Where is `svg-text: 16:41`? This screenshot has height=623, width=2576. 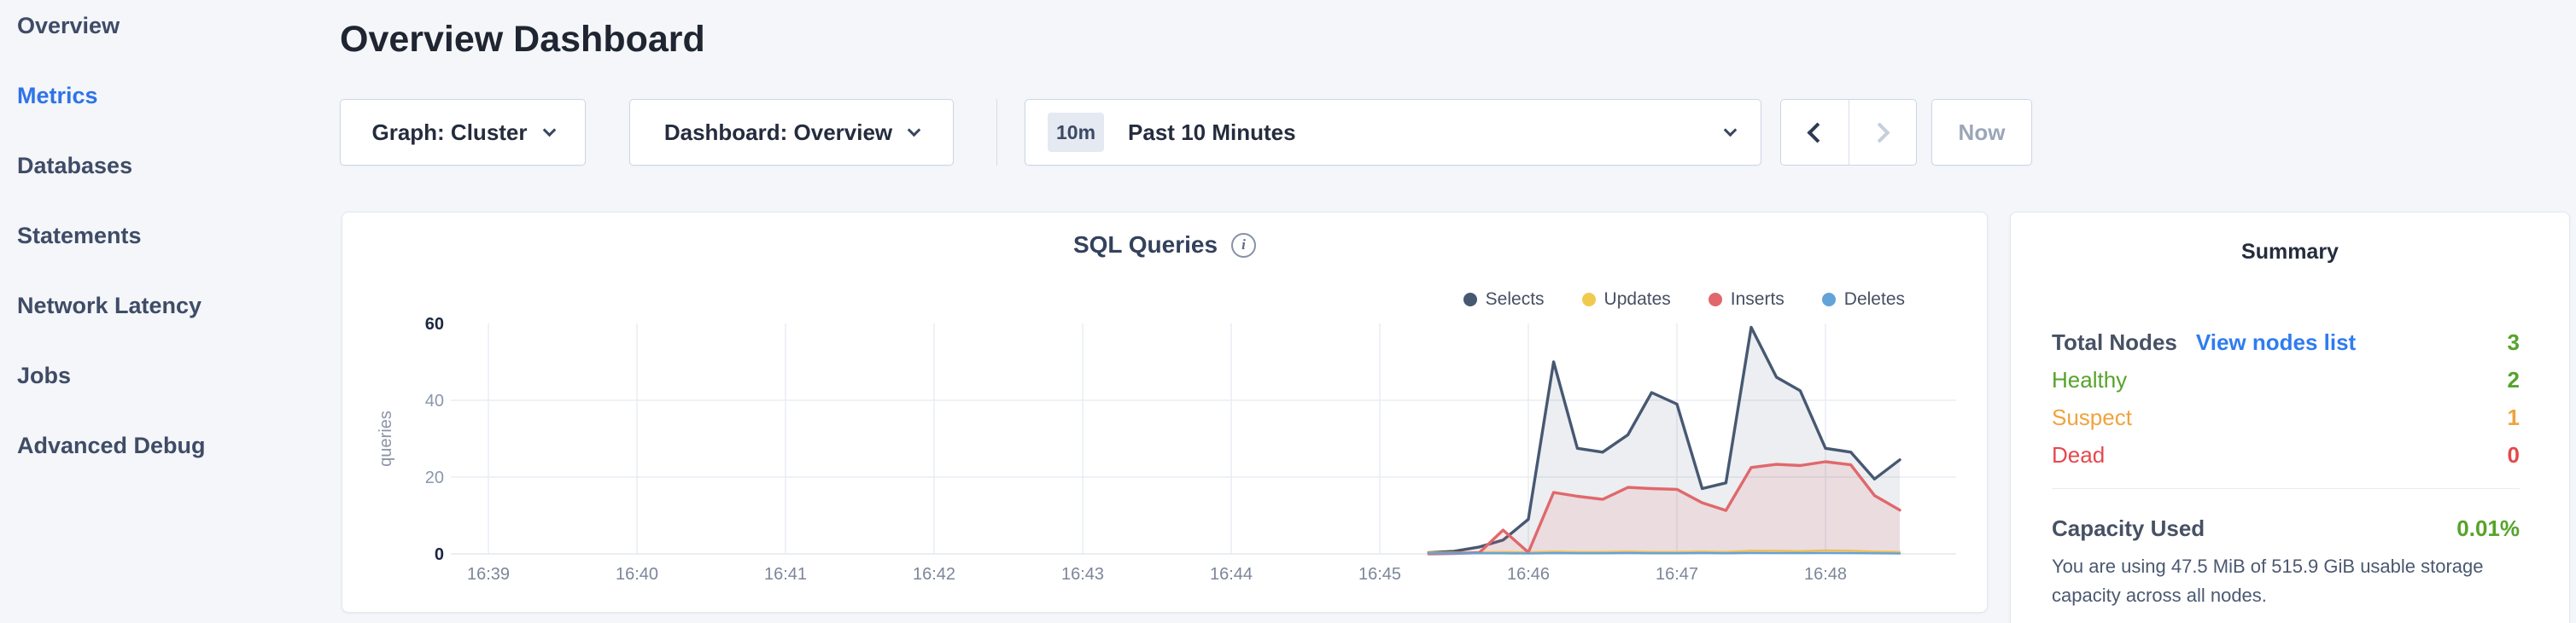
svg-text: 16:41 is located at coordinates (785, 574).